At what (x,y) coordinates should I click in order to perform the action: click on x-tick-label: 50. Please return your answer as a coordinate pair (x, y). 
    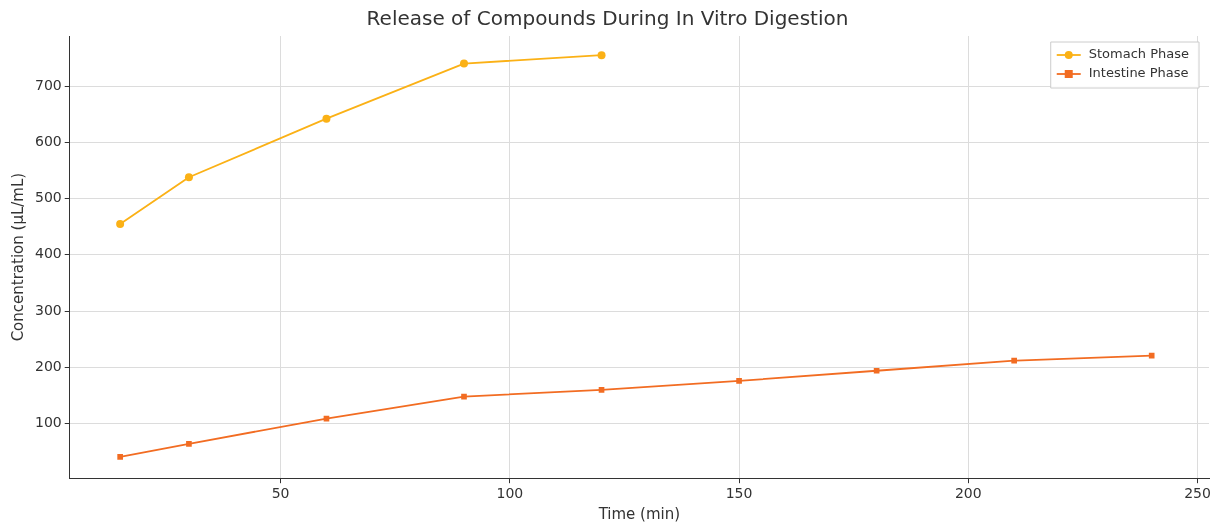
    Looking at the image, I should click on (280, 493).